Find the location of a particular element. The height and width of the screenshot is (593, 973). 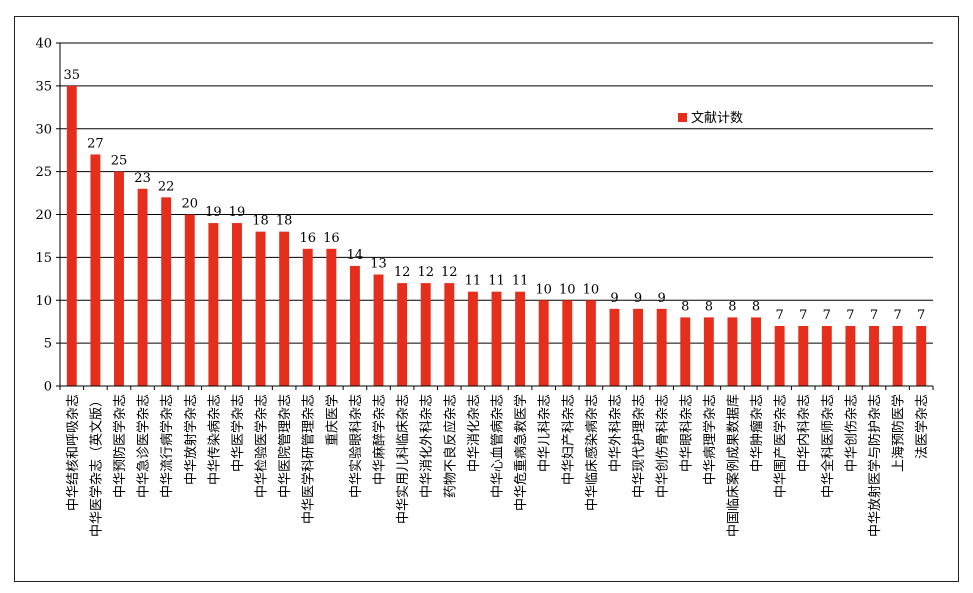

x-axis is located at coordinates (496, 387).